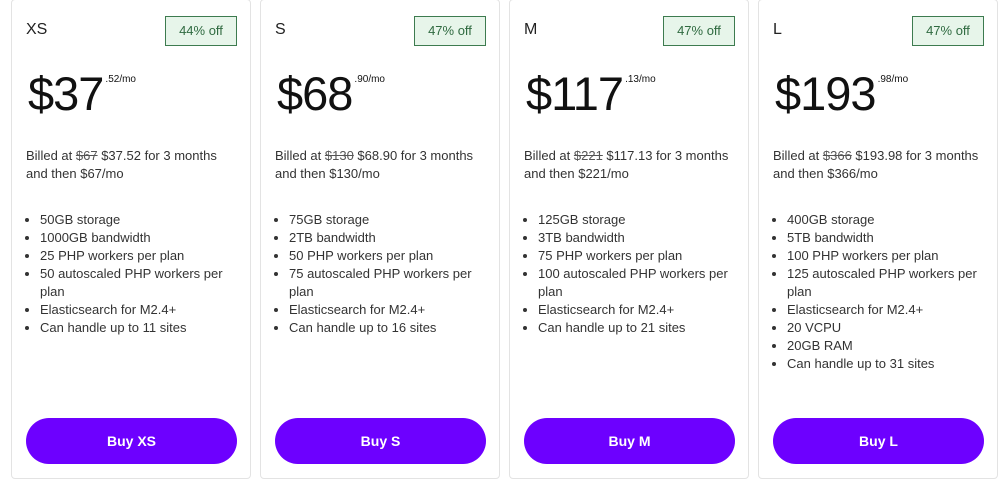 This screenshot has height=479, width=1006. I want to click on feature: Can handle up to 11 sites, so click(140, 328).